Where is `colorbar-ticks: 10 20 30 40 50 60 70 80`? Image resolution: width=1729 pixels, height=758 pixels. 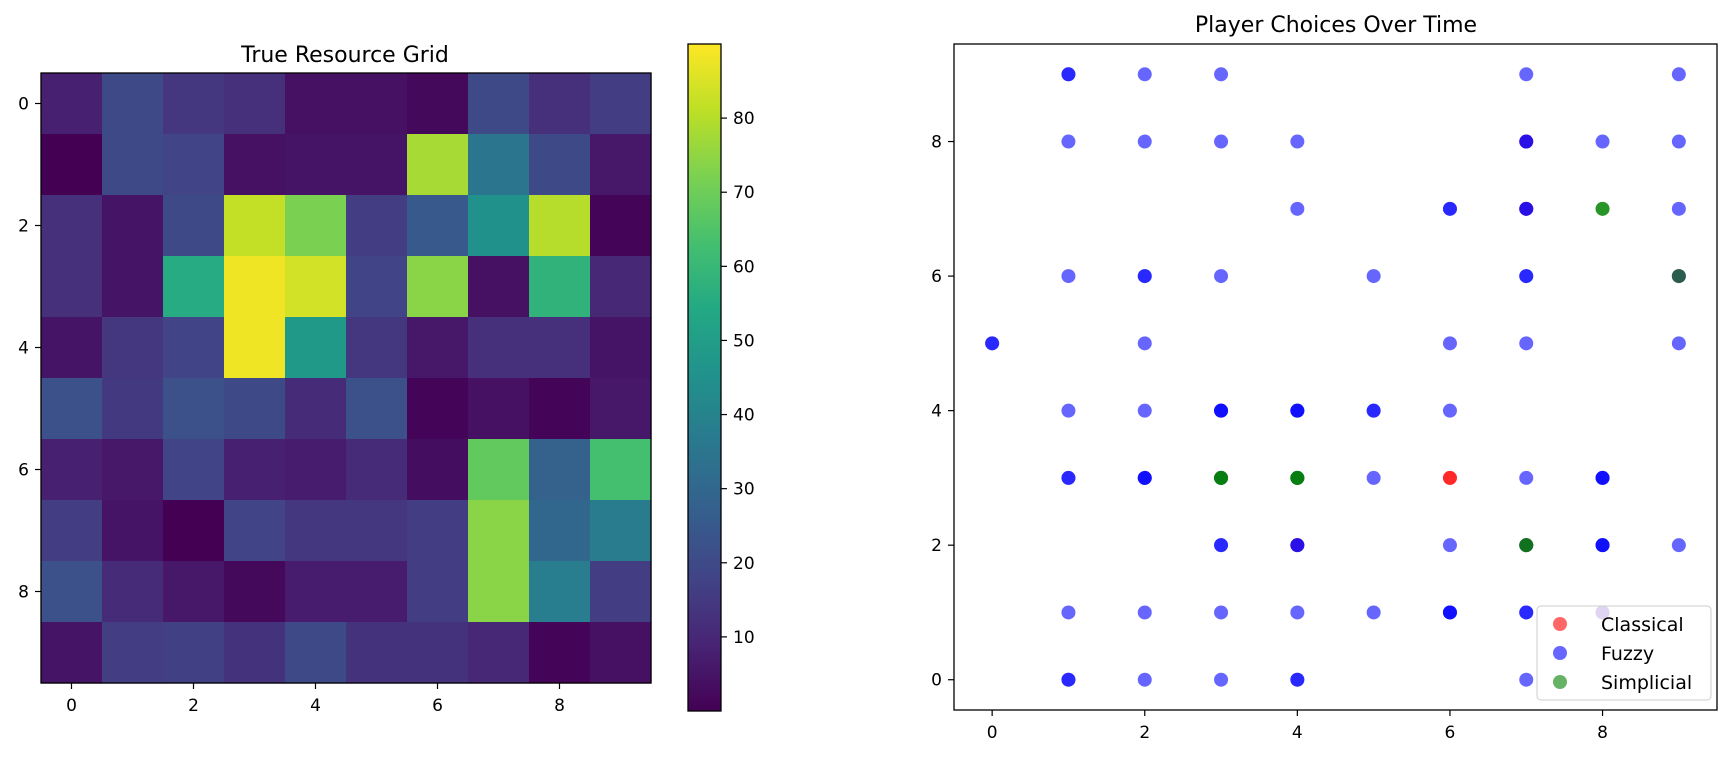
colorbar-ticks: 10 20 30 40 50 60 70 80 is located at coordinates (738, 378).